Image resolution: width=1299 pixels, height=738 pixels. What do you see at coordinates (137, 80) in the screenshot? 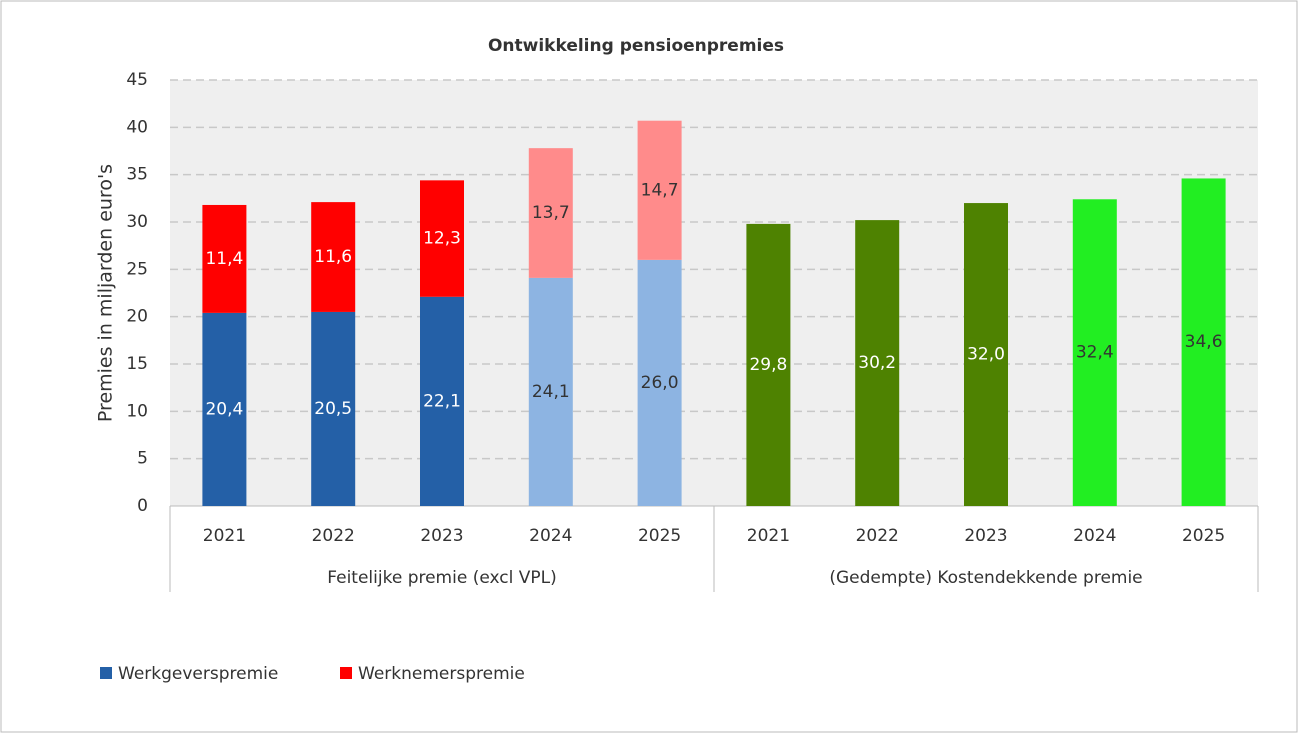
I see `y-tick-label: 45` at bounding box center [137, 80].